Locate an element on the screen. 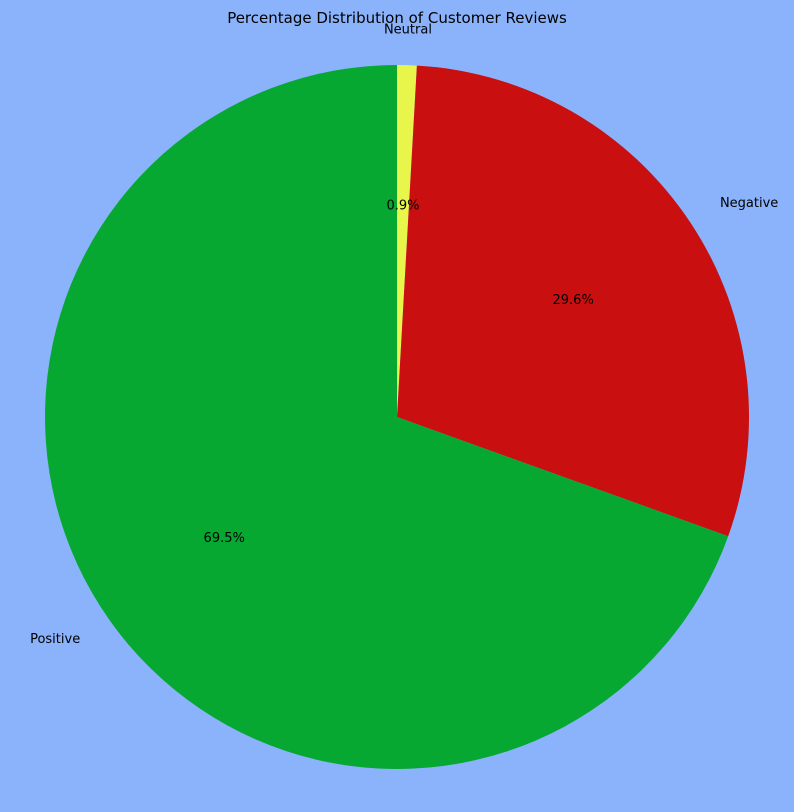 This screenshot has height=812, width=794. slice-label-positive: Positive is located at coordinates (55, 639).